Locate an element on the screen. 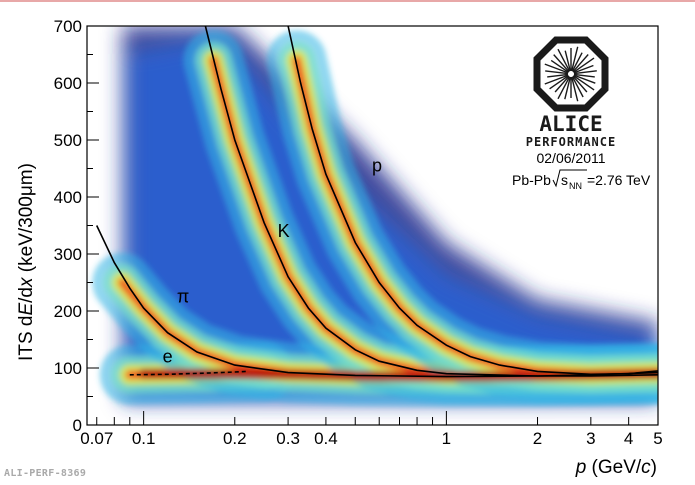  logo-name: ALICE is located at coordinates (570, 124).